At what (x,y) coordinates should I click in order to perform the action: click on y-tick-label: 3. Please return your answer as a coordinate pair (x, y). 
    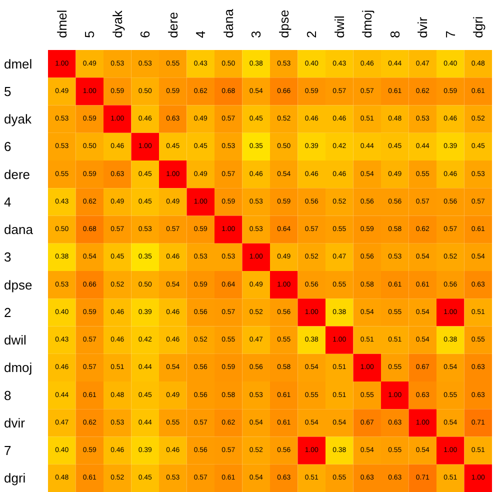
    Looking at the image, I should click on (8, 257).